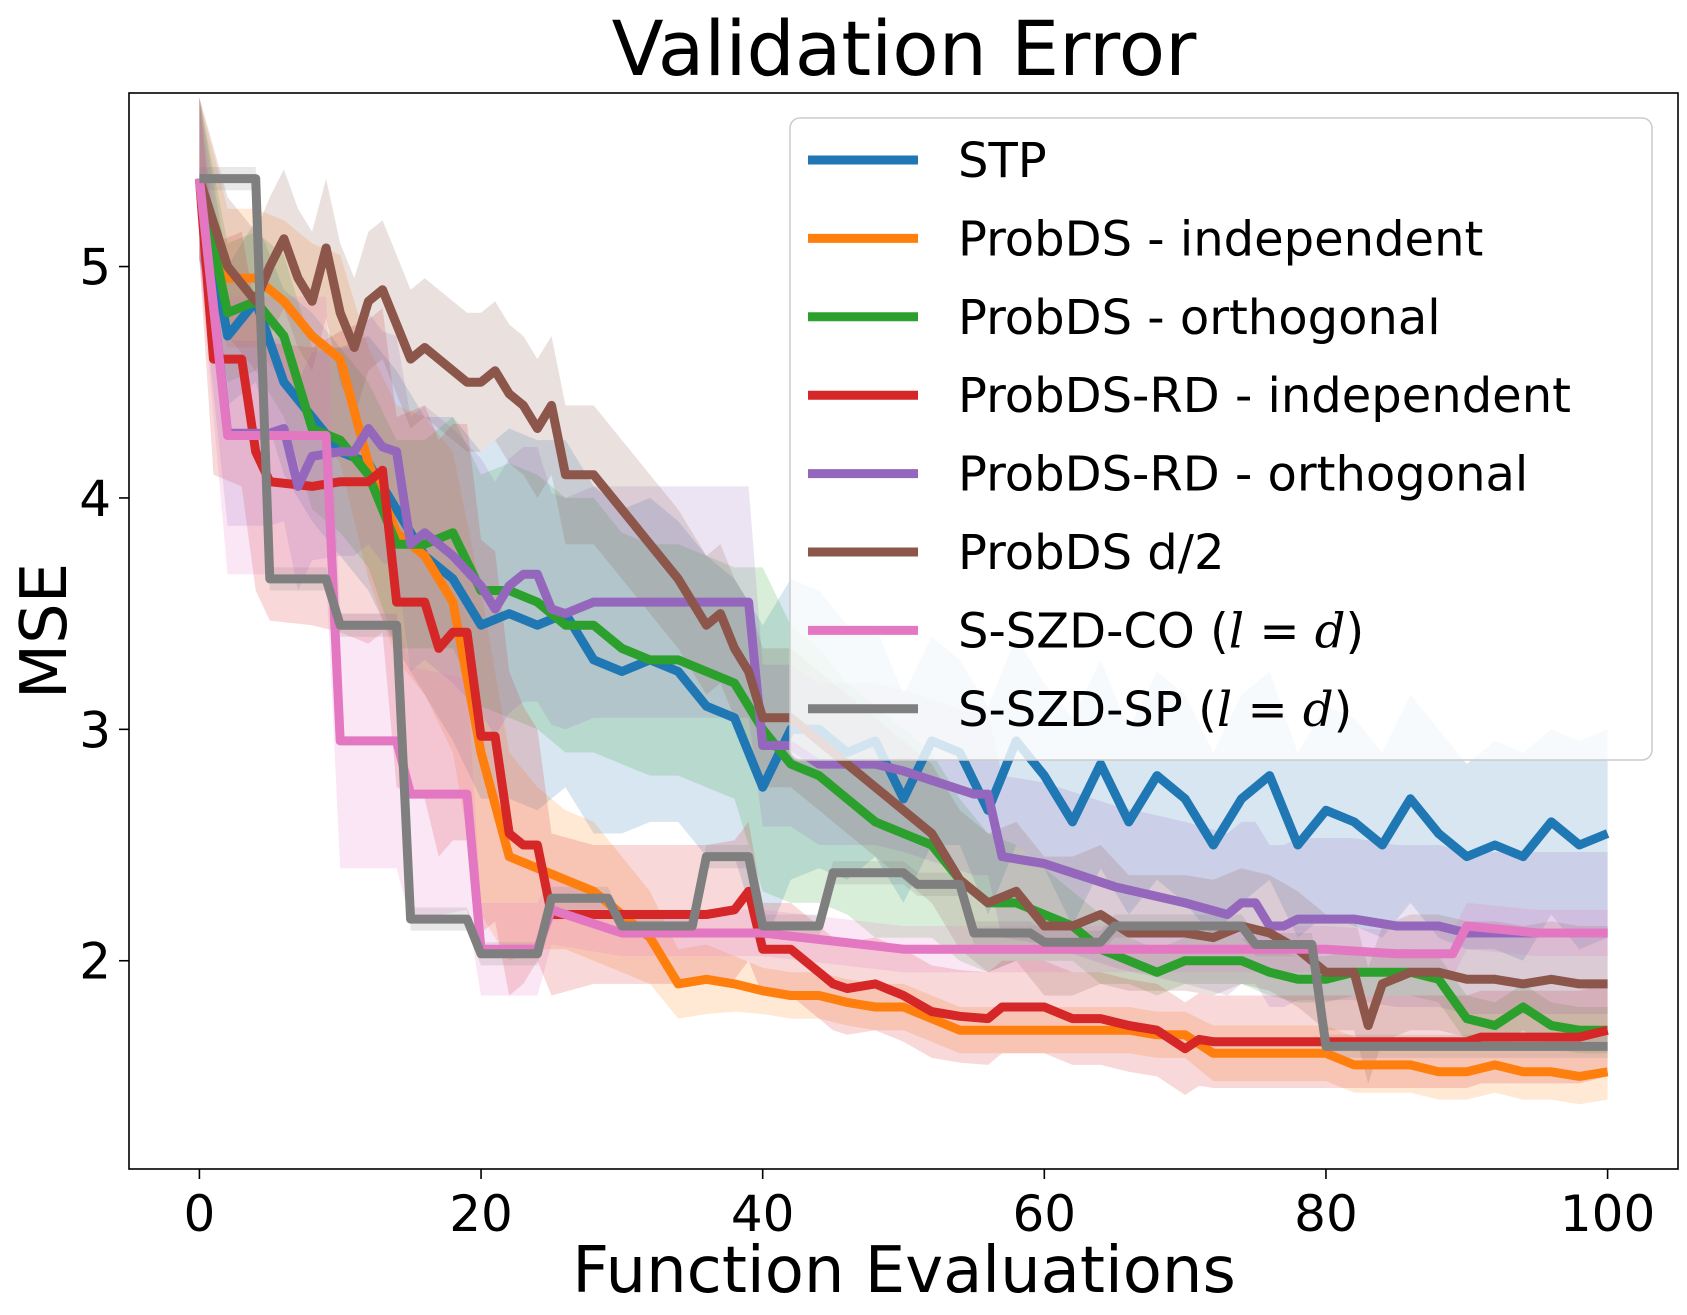 The width and height of the screenshot is (1687, 1315). I want to click on x-axis-label: Function Evaluations, so click(904, 1271).